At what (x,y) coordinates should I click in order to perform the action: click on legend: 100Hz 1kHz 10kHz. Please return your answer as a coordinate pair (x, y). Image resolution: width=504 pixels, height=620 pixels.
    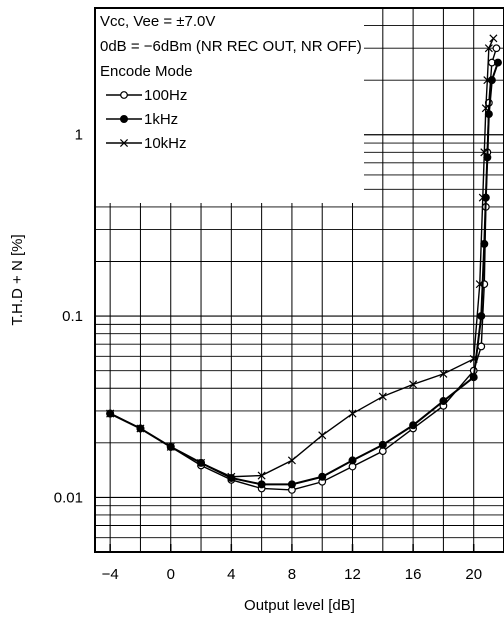
    Looking at the image, I should click on (146, 119).